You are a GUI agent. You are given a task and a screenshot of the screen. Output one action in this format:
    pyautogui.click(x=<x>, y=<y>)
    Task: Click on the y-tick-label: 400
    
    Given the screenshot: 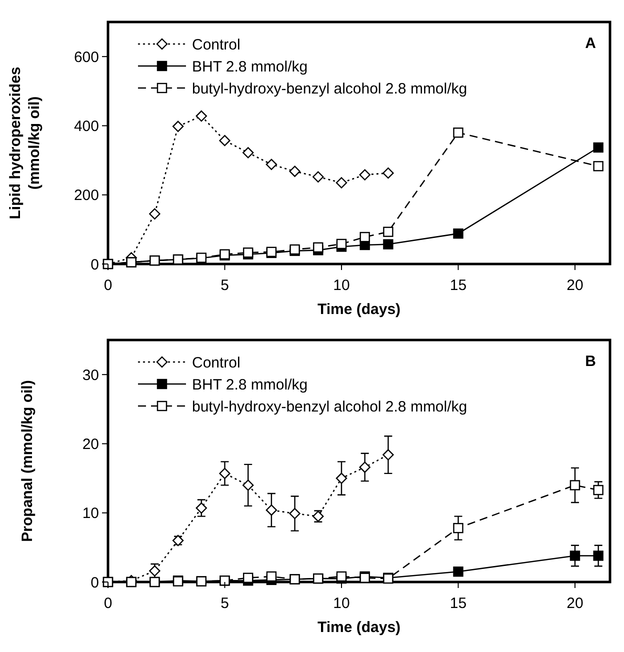 What is the action you would take?
    pyautogui.click(x=86, y=126)
    